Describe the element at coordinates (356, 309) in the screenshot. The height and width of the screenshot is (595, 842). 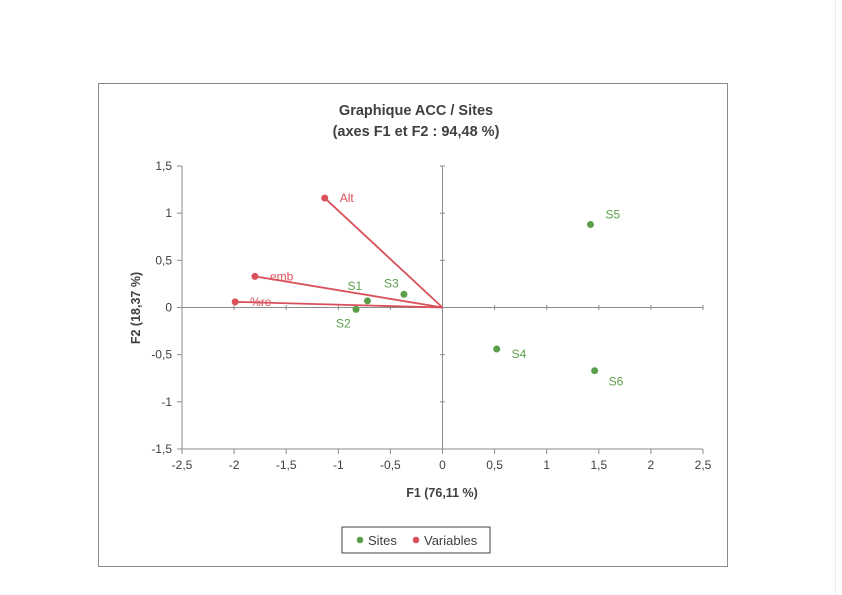
I see `site-point-s2` at that location.